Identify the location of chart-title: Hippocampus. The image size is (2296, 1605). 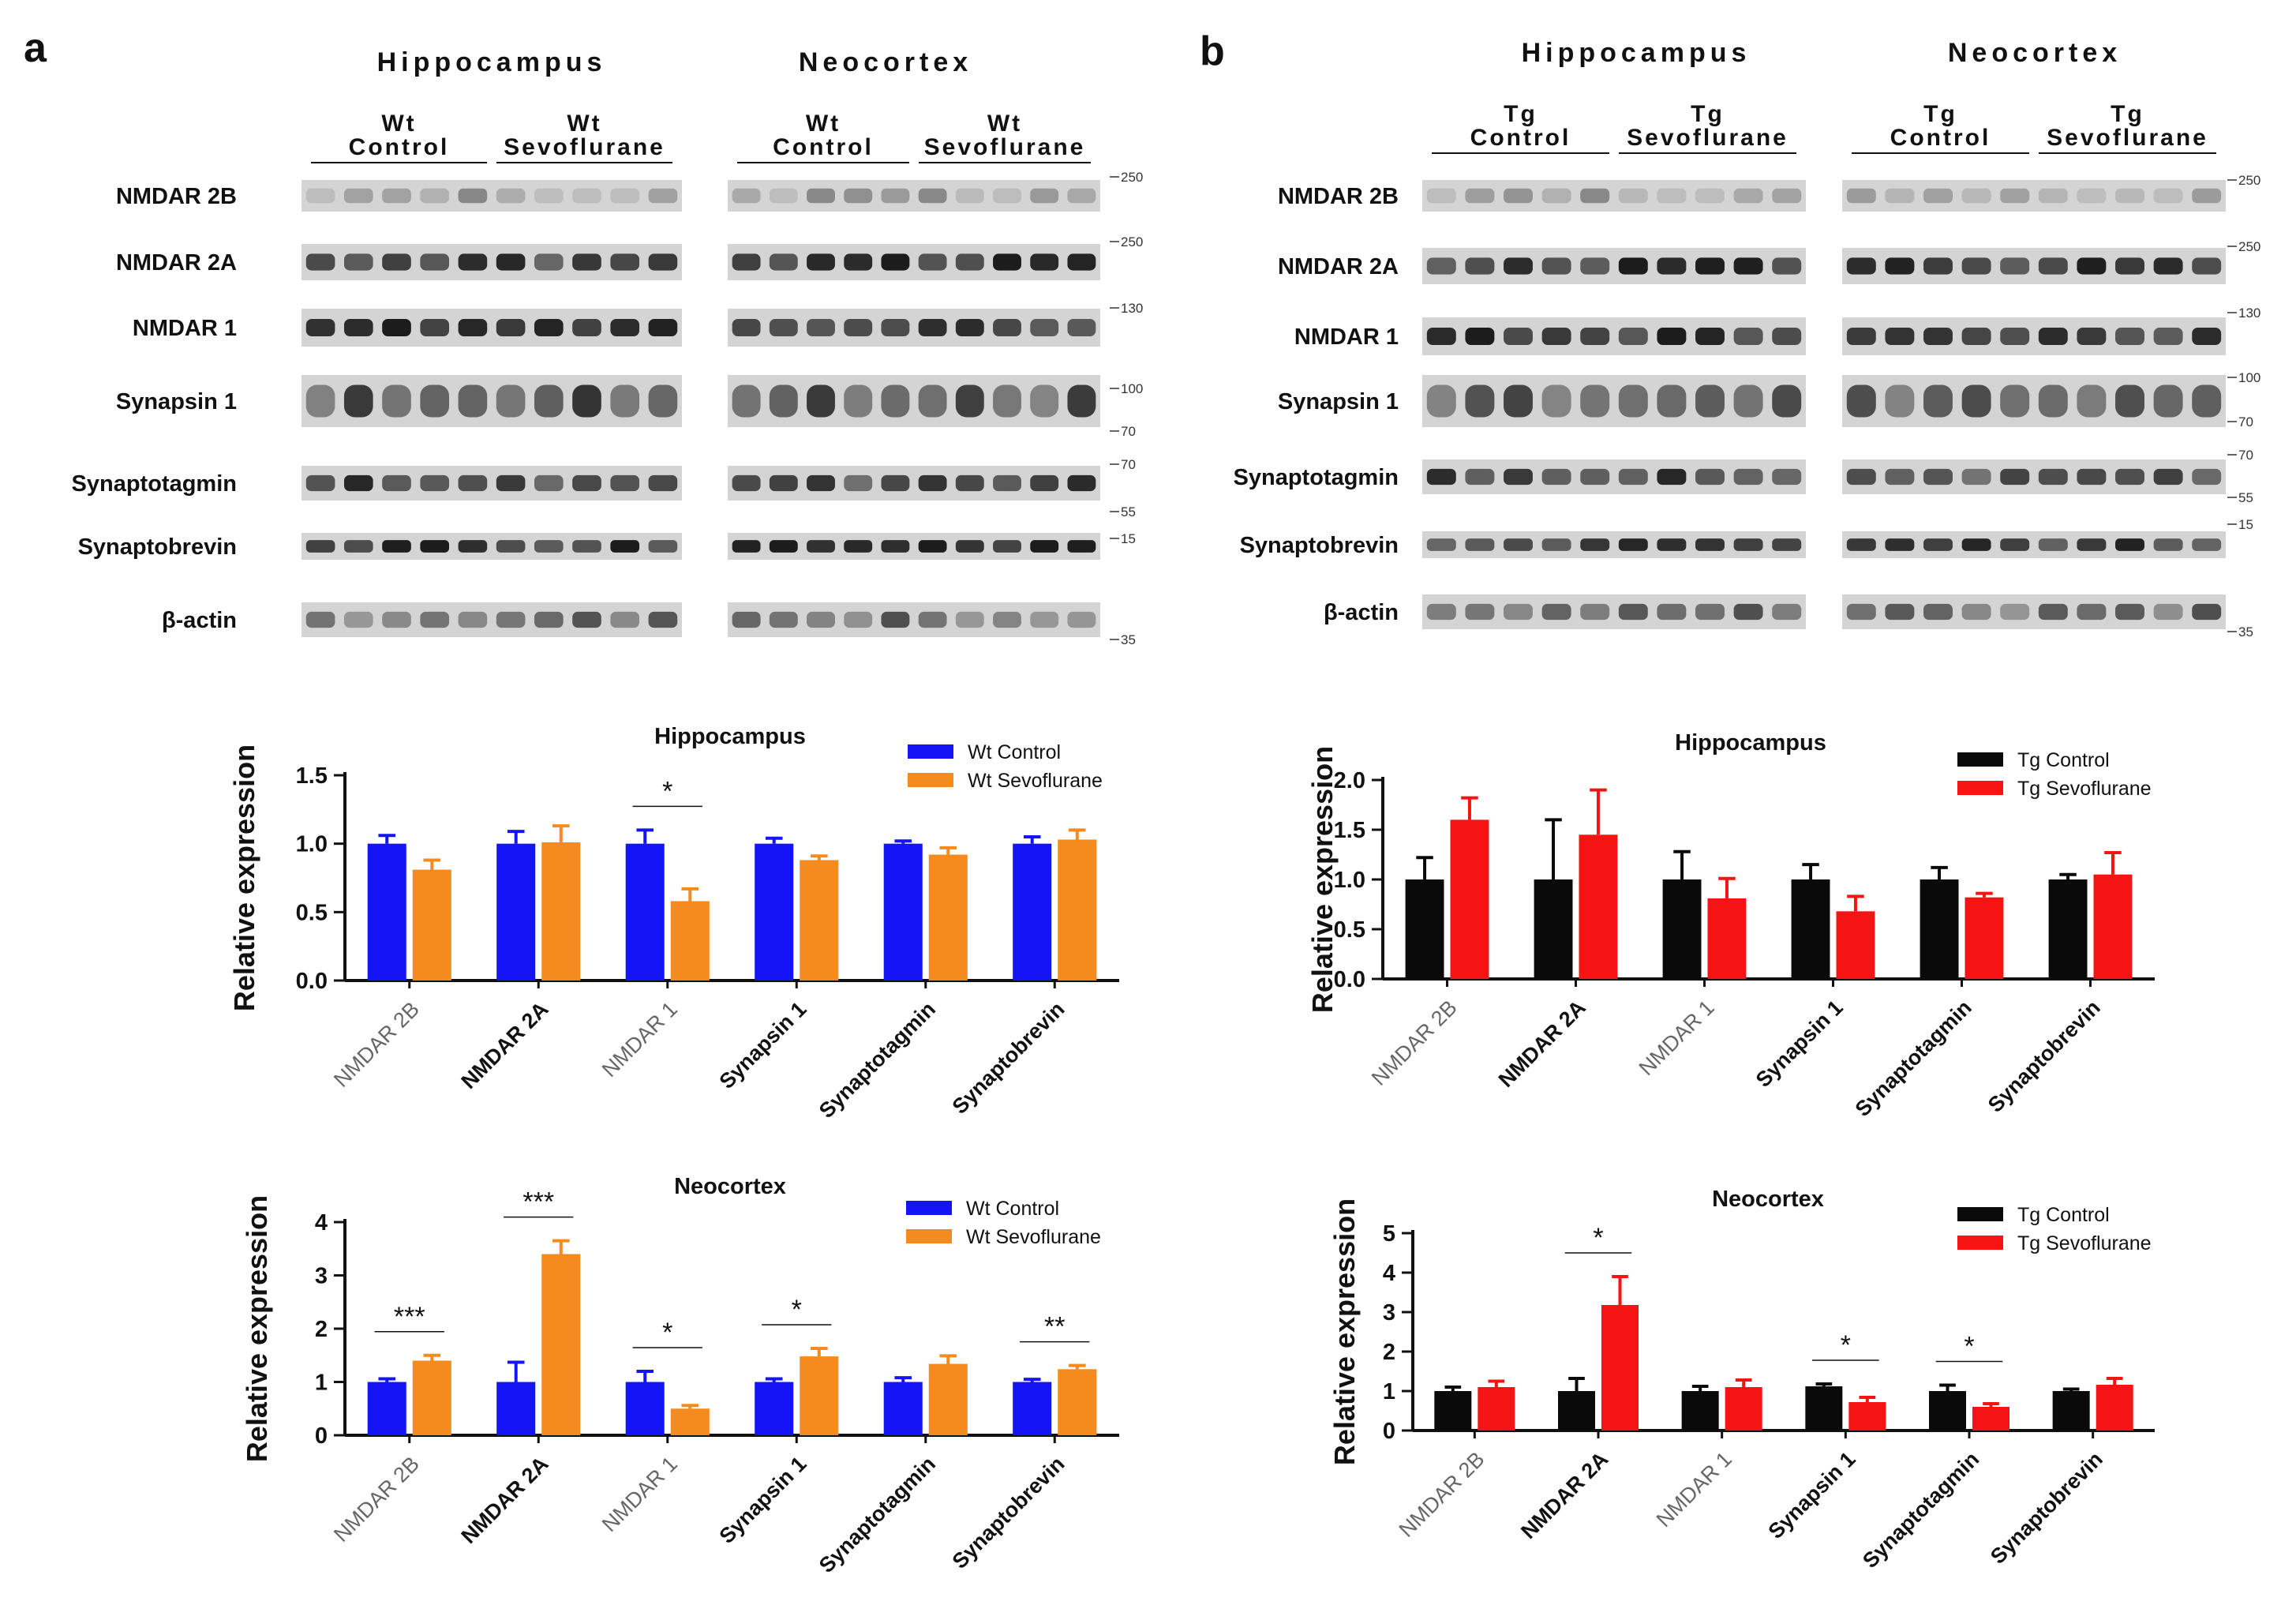
(730, 736).